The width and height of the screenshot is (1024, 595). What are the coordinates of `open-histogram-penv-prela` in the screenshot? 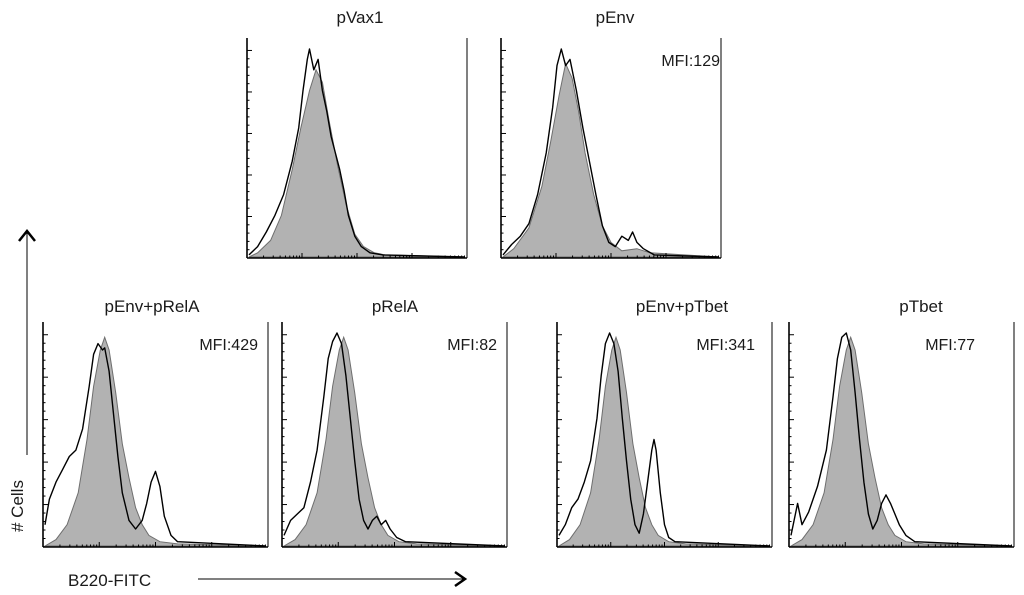 It's located at (155, 444).